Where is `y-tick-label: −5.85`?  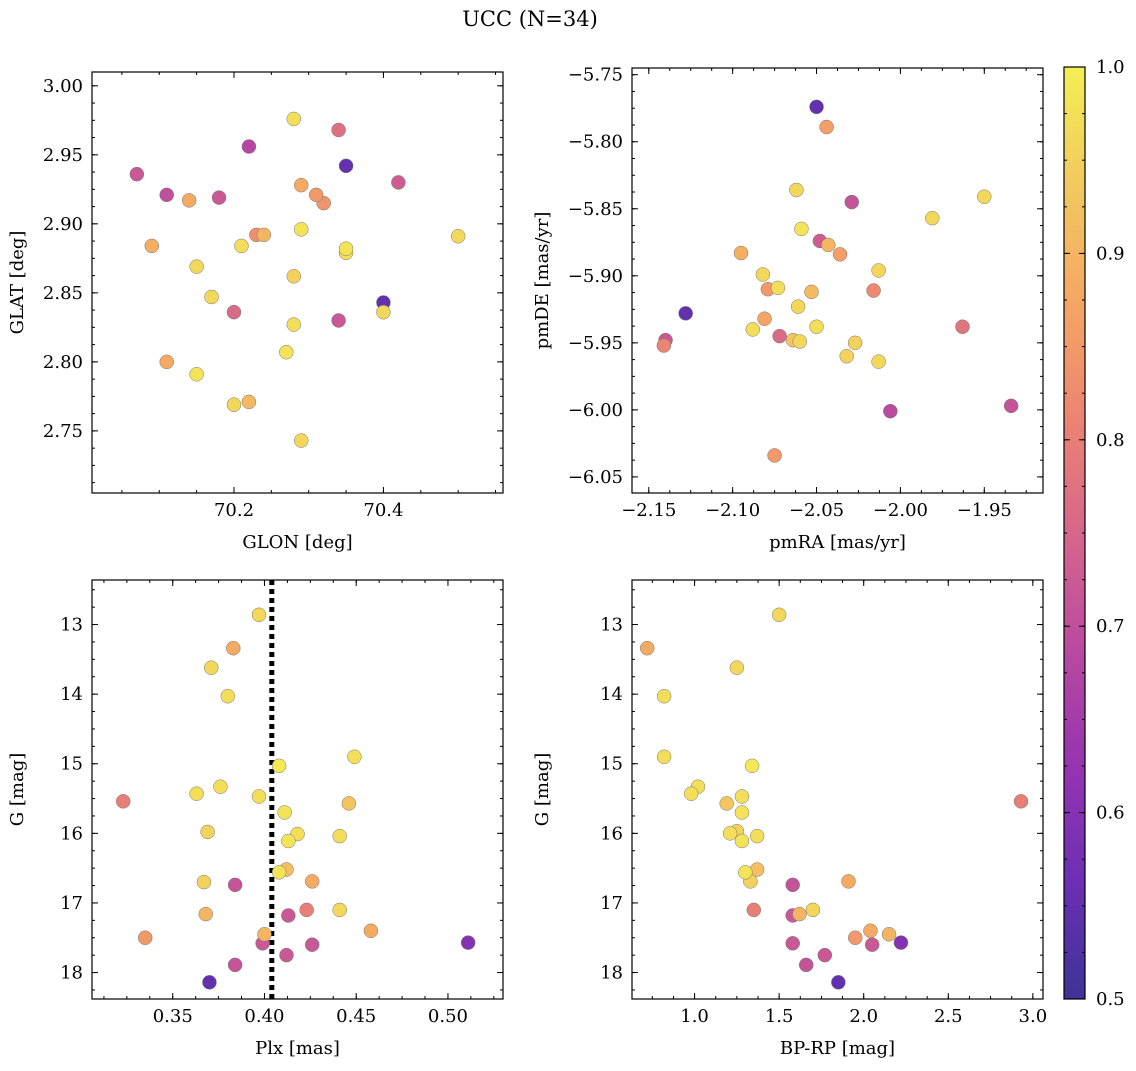 y-tick-label: −5.85 is located at coordinates (595, 209).